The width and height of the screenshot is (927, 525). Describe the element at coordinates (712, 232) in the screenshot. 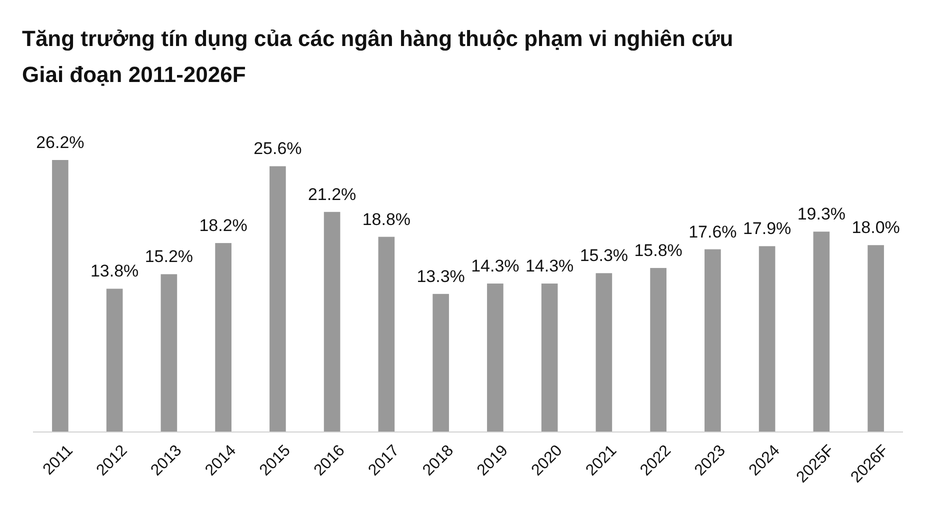

I see `data-label: 17.6%` at that location.